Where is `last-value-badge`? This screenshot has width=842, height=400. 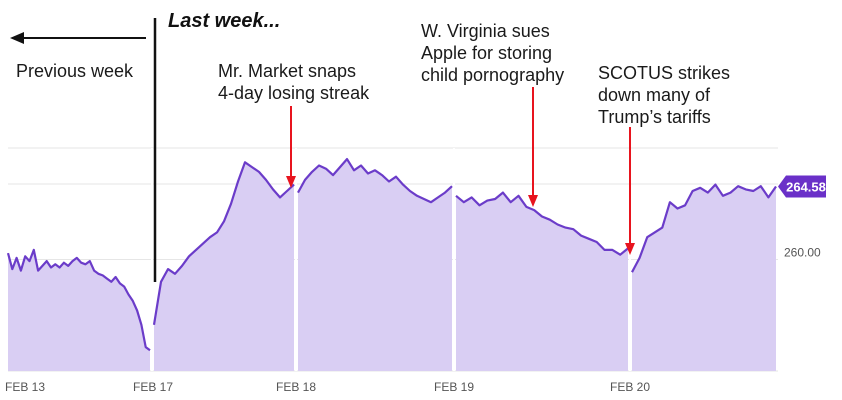 last-value-badge is located at coordinates (802, 186).